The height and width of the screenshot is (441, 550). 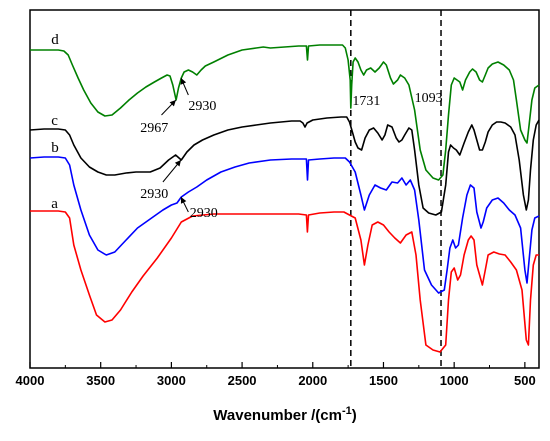 What do you see at coordinates (312, 380) in the screenshot?
I see `x-tick-label: 2000` at bounding box center [312, 380].